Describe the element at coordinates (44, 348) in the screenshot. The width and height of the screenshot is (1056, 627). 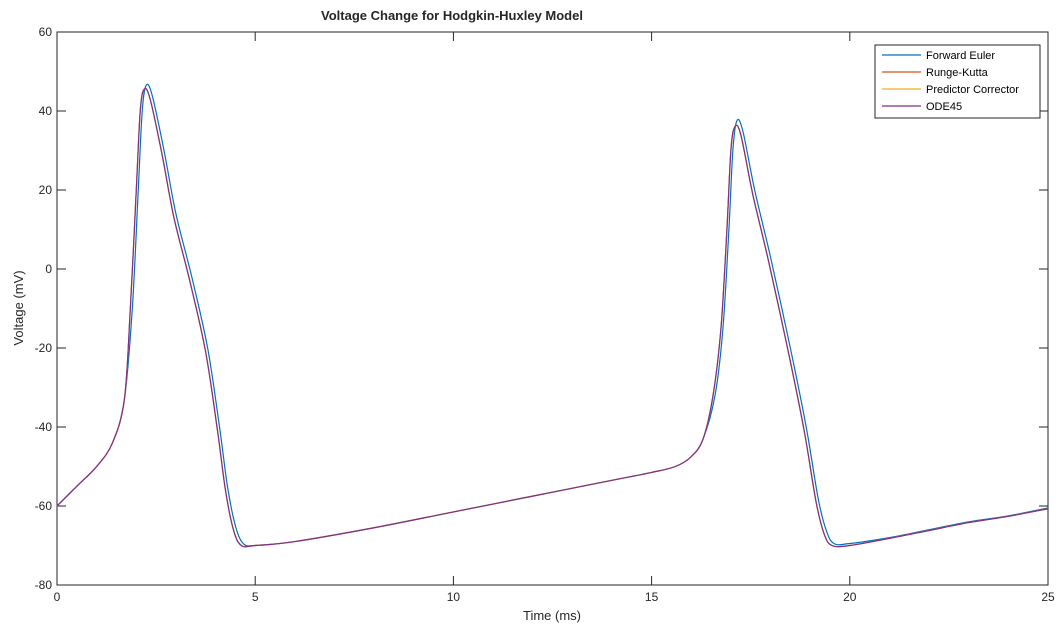
I see `y-tick-label: -20` at that location.